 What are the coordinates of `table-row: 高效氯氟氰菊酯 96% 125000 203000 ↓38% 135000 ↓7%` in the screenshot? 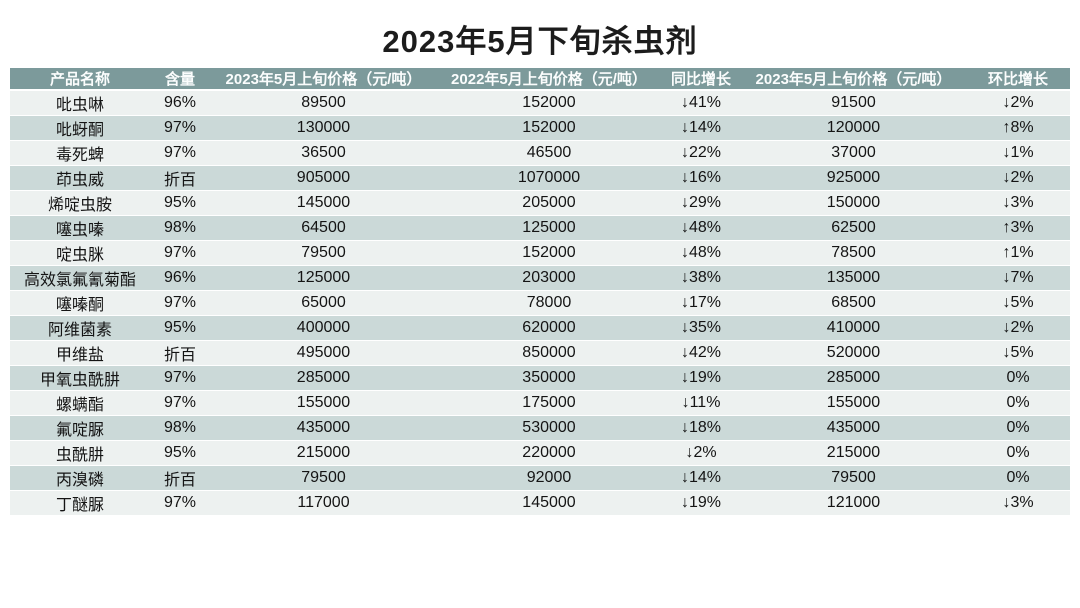 It's located at (540, 278).